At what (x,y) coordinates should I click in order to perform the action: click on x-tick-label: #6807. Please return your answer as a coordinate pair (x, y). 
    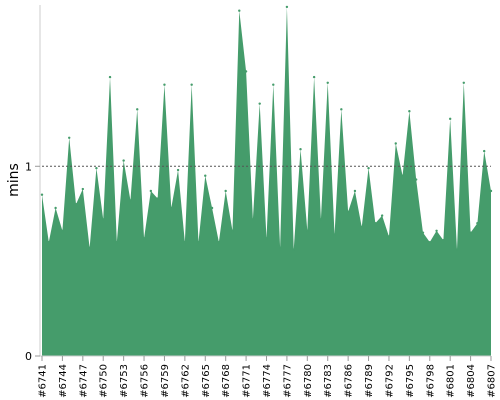
    Looking at the image, I should click on (492, 381).